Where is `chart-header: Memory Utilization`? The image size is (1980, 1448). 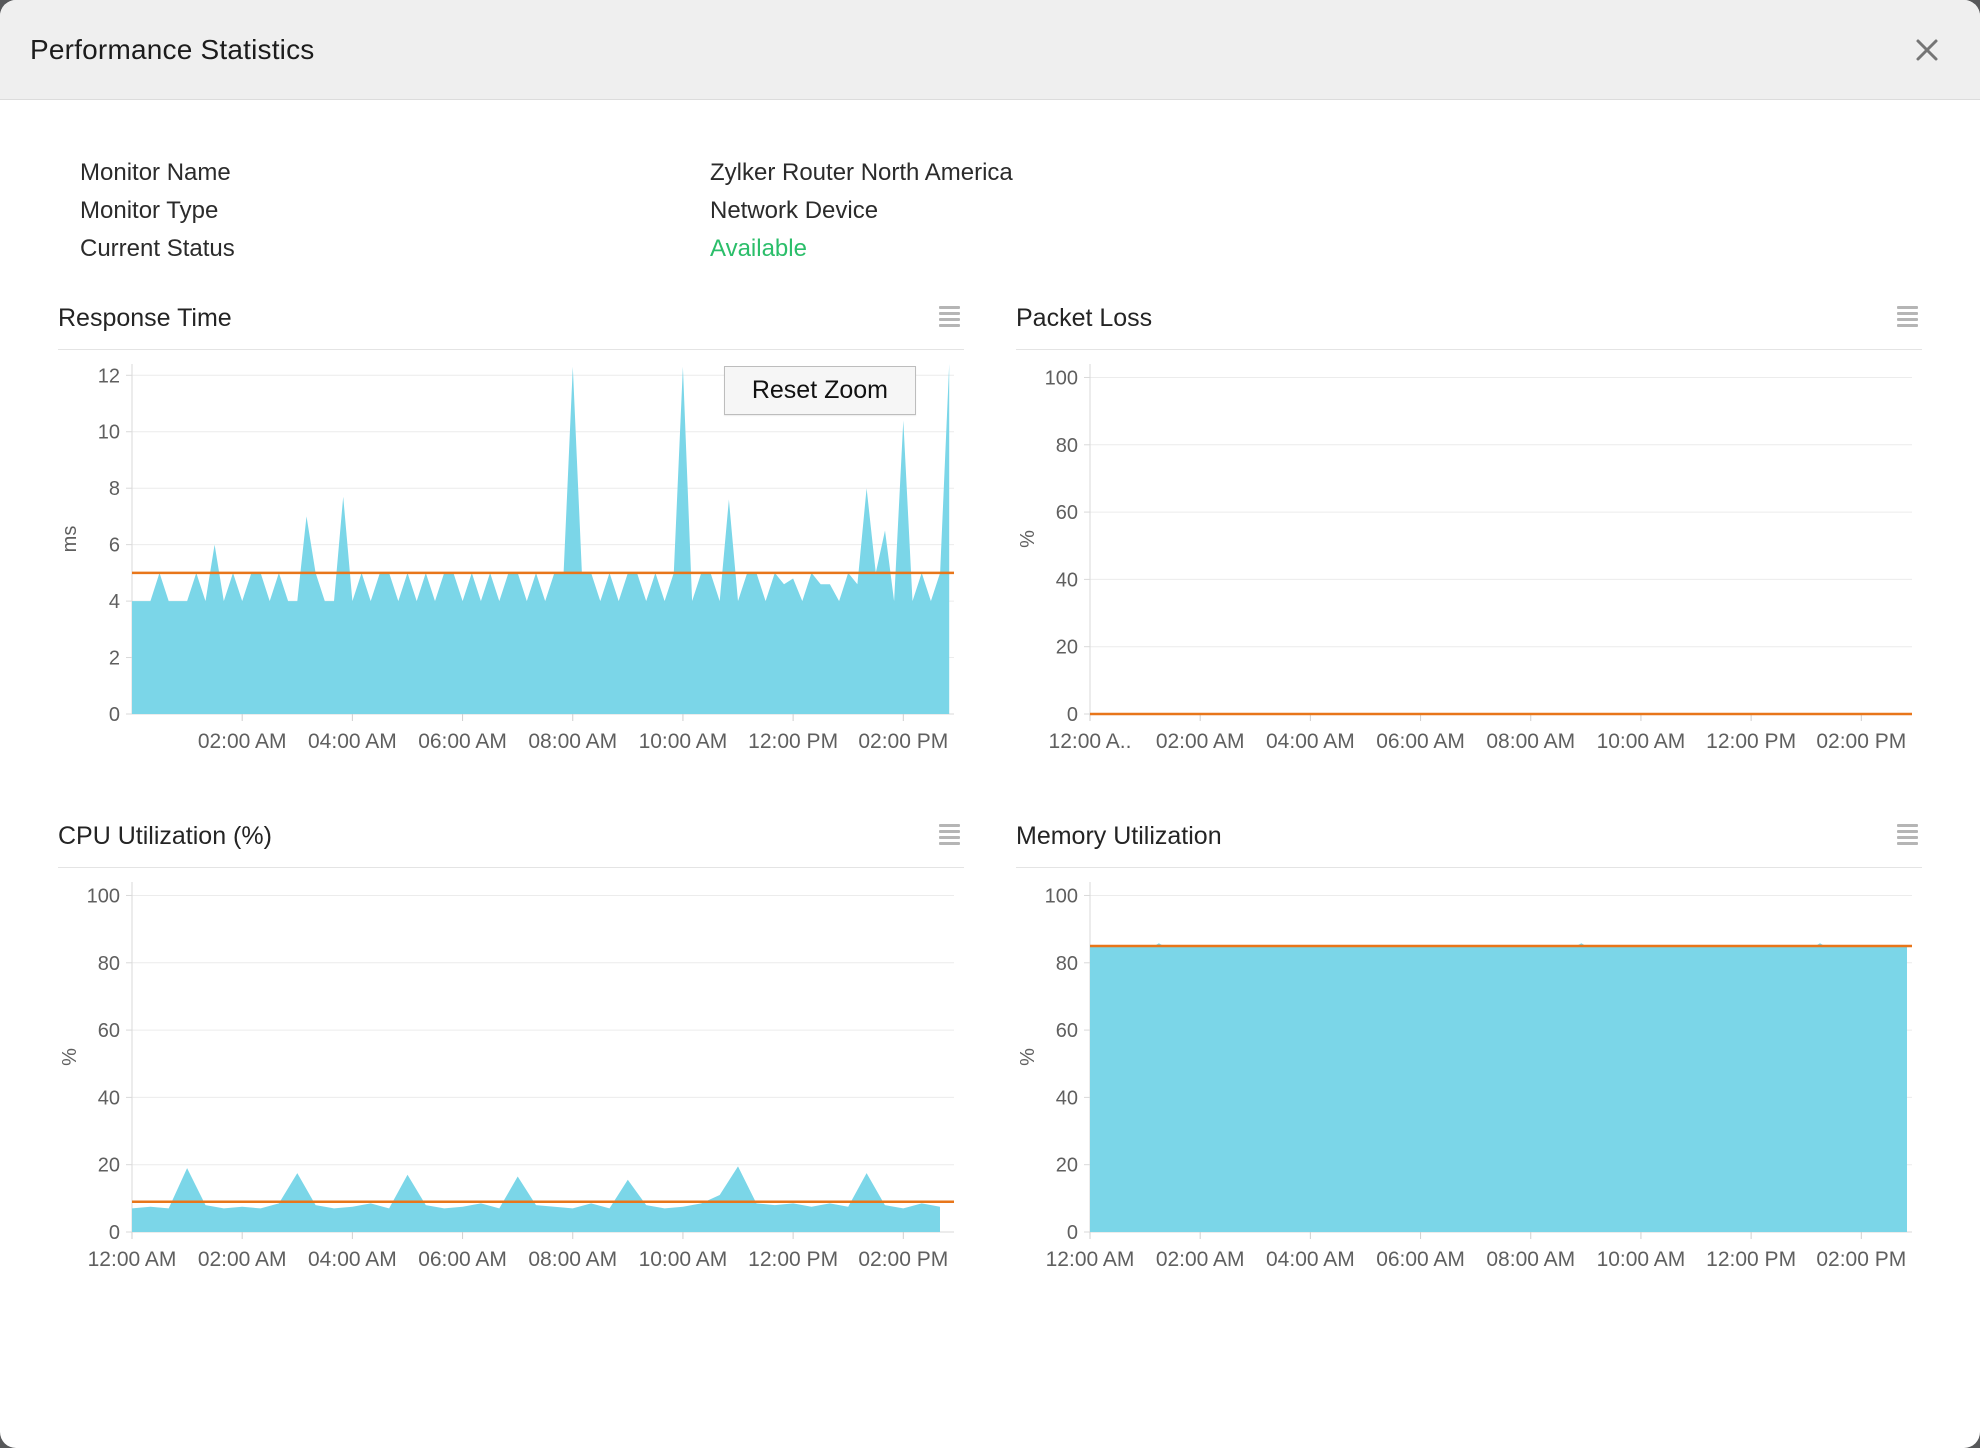
chart-header: Memory Utilization is located at coordinates (1469, 842).